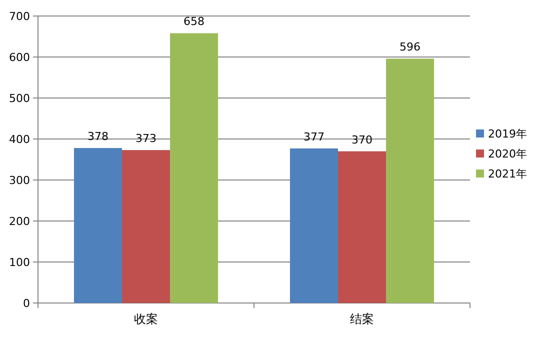  I want to click on data-label: 596, so click(410, 47).